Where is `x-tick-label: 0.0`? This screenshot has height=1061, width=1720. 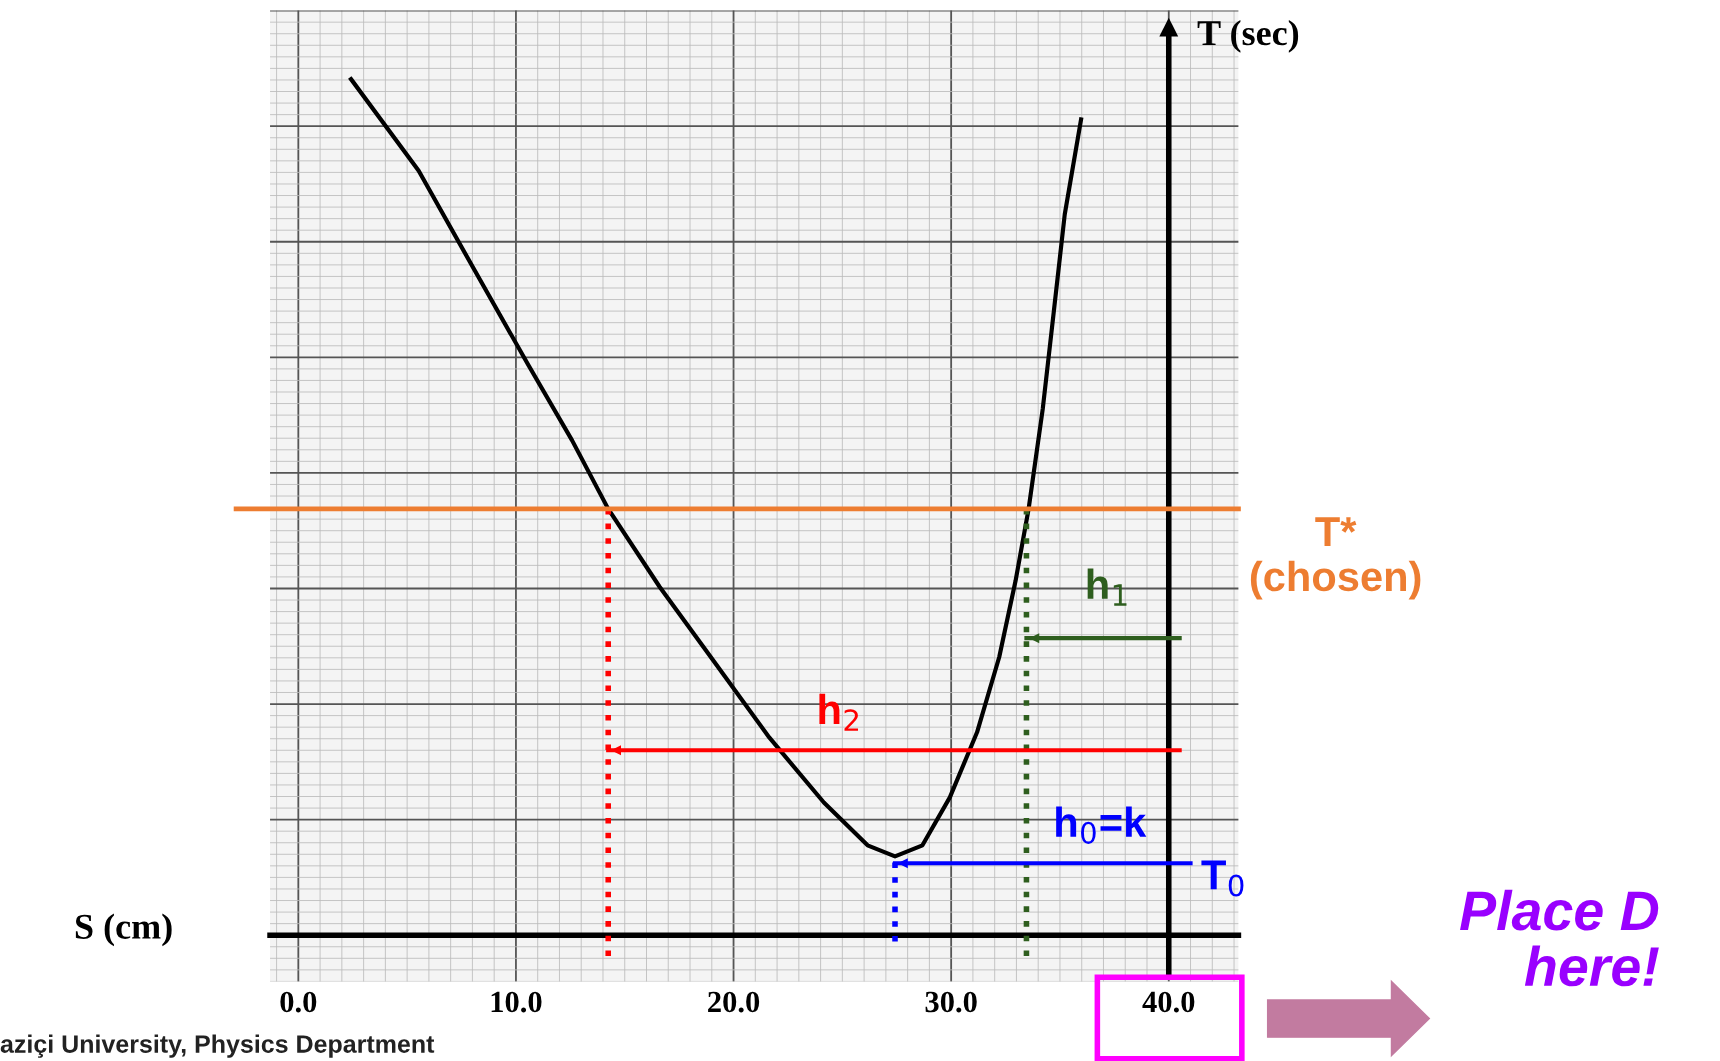 x-tick-label: 0.0 is located at coordinates (298, 1002).